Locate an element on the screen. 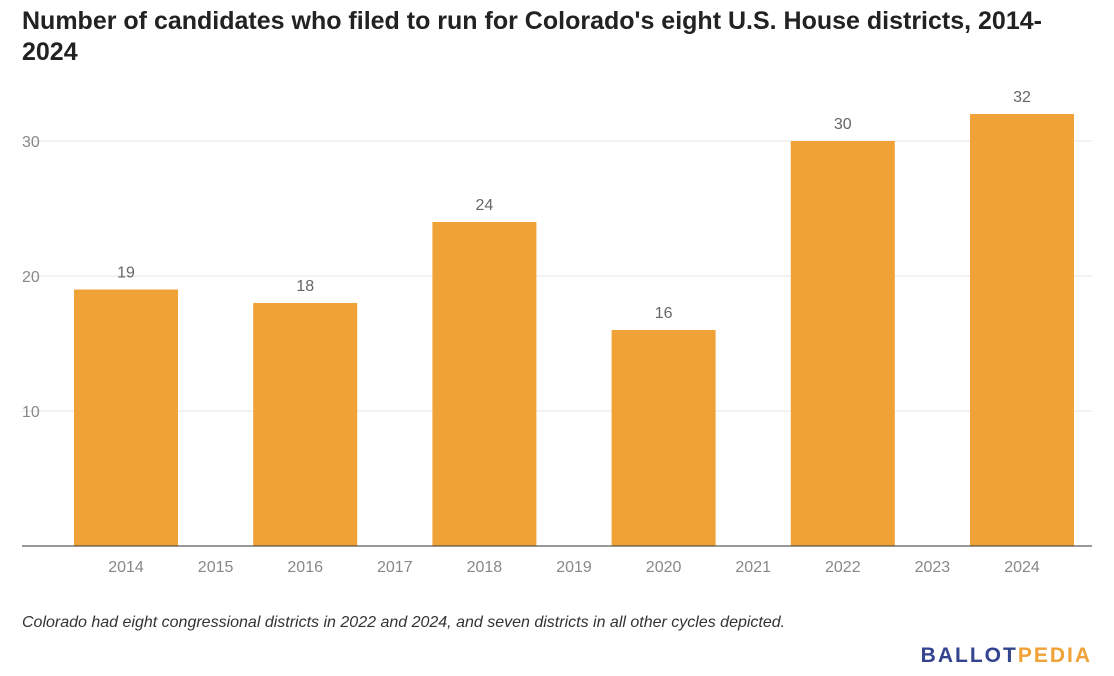 The image size is (1114, 676). data-label-2022: 30 is located at coordinates (843, 124).